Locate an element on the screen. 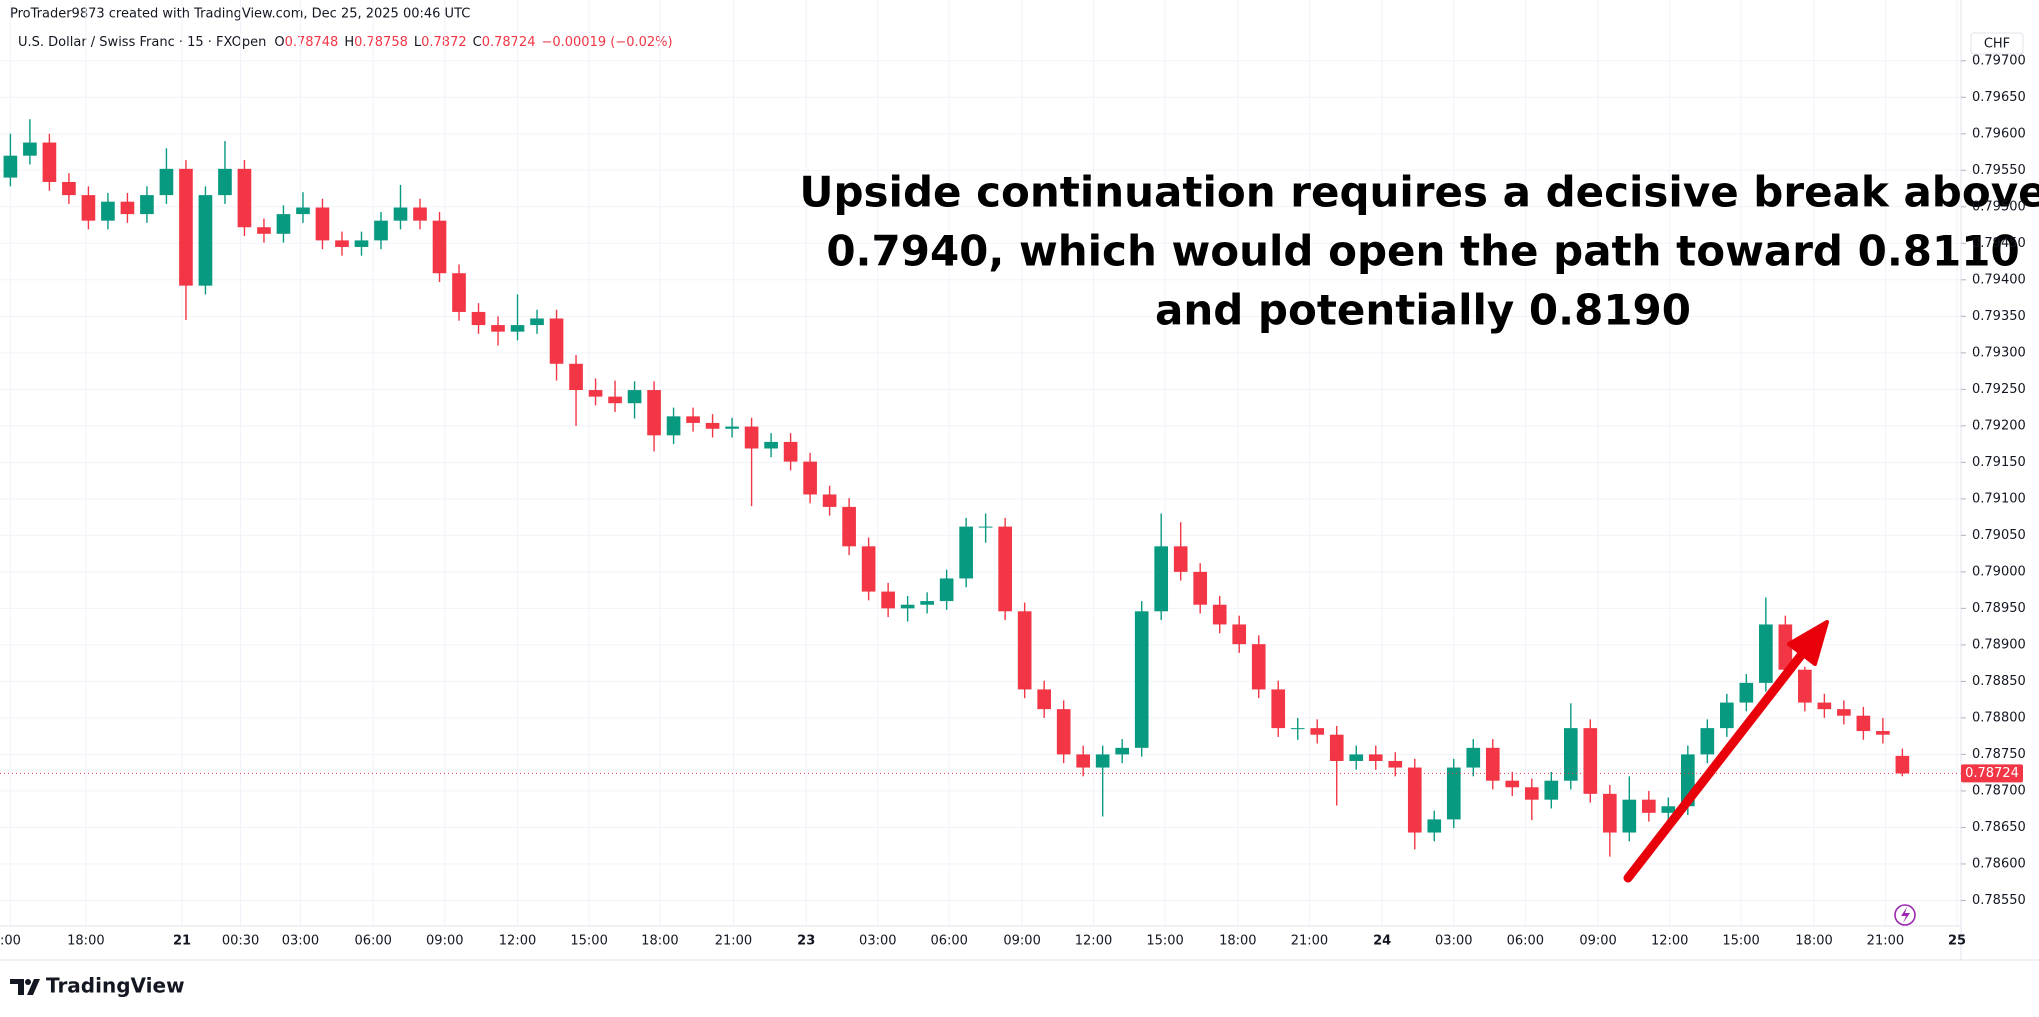  x-tick-label: 21 is located at coordinates (182, 941).